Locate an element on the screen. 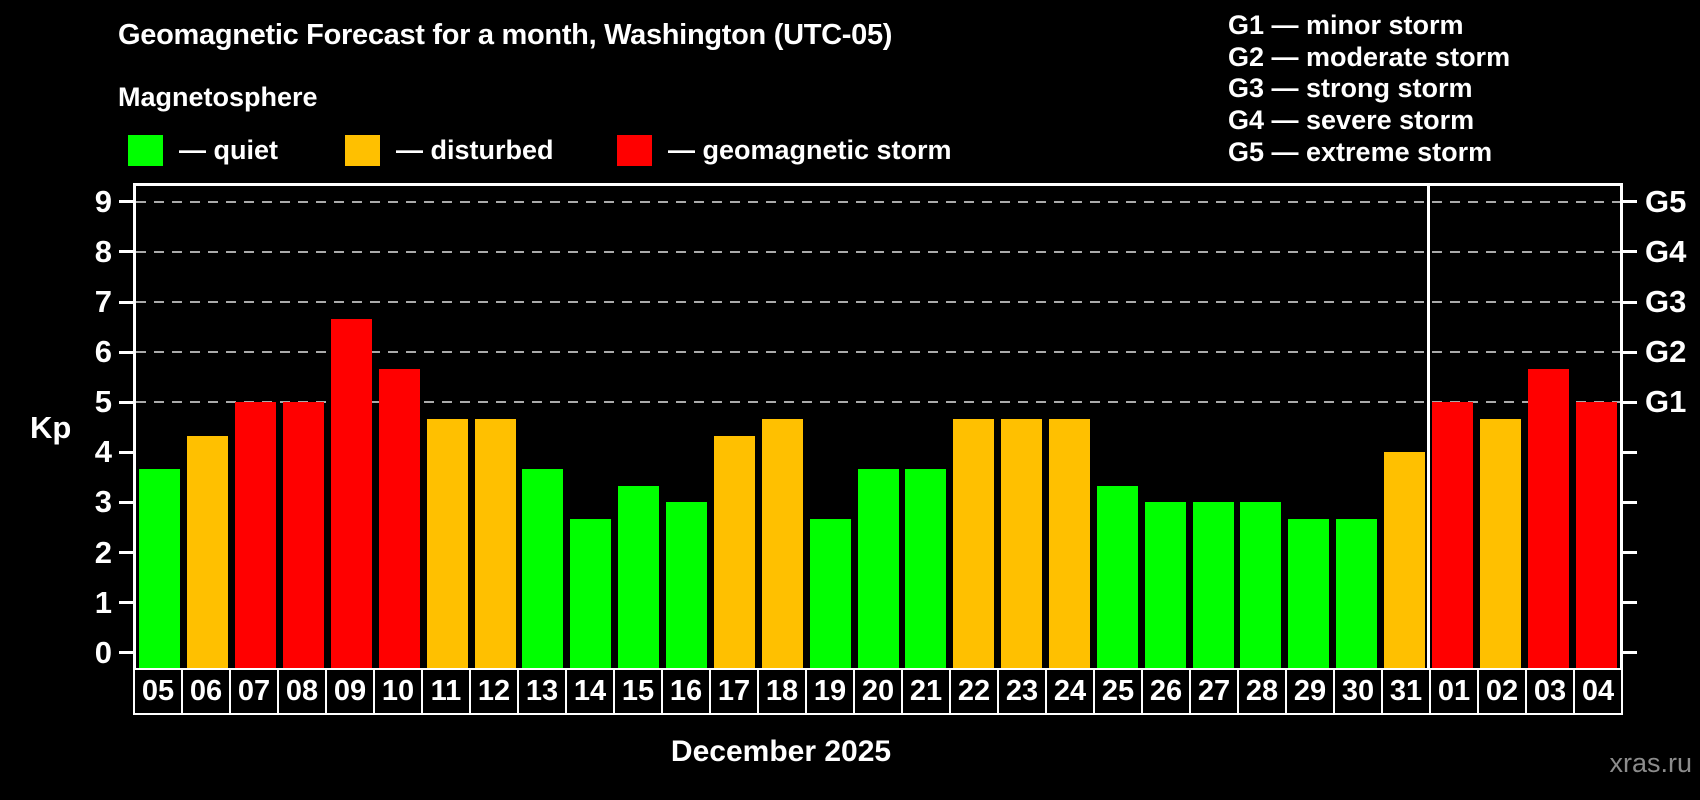 The height and width of the screenshot is (800, 1700). y-tick-label-4: 4 is located at coordinates (103, 452).